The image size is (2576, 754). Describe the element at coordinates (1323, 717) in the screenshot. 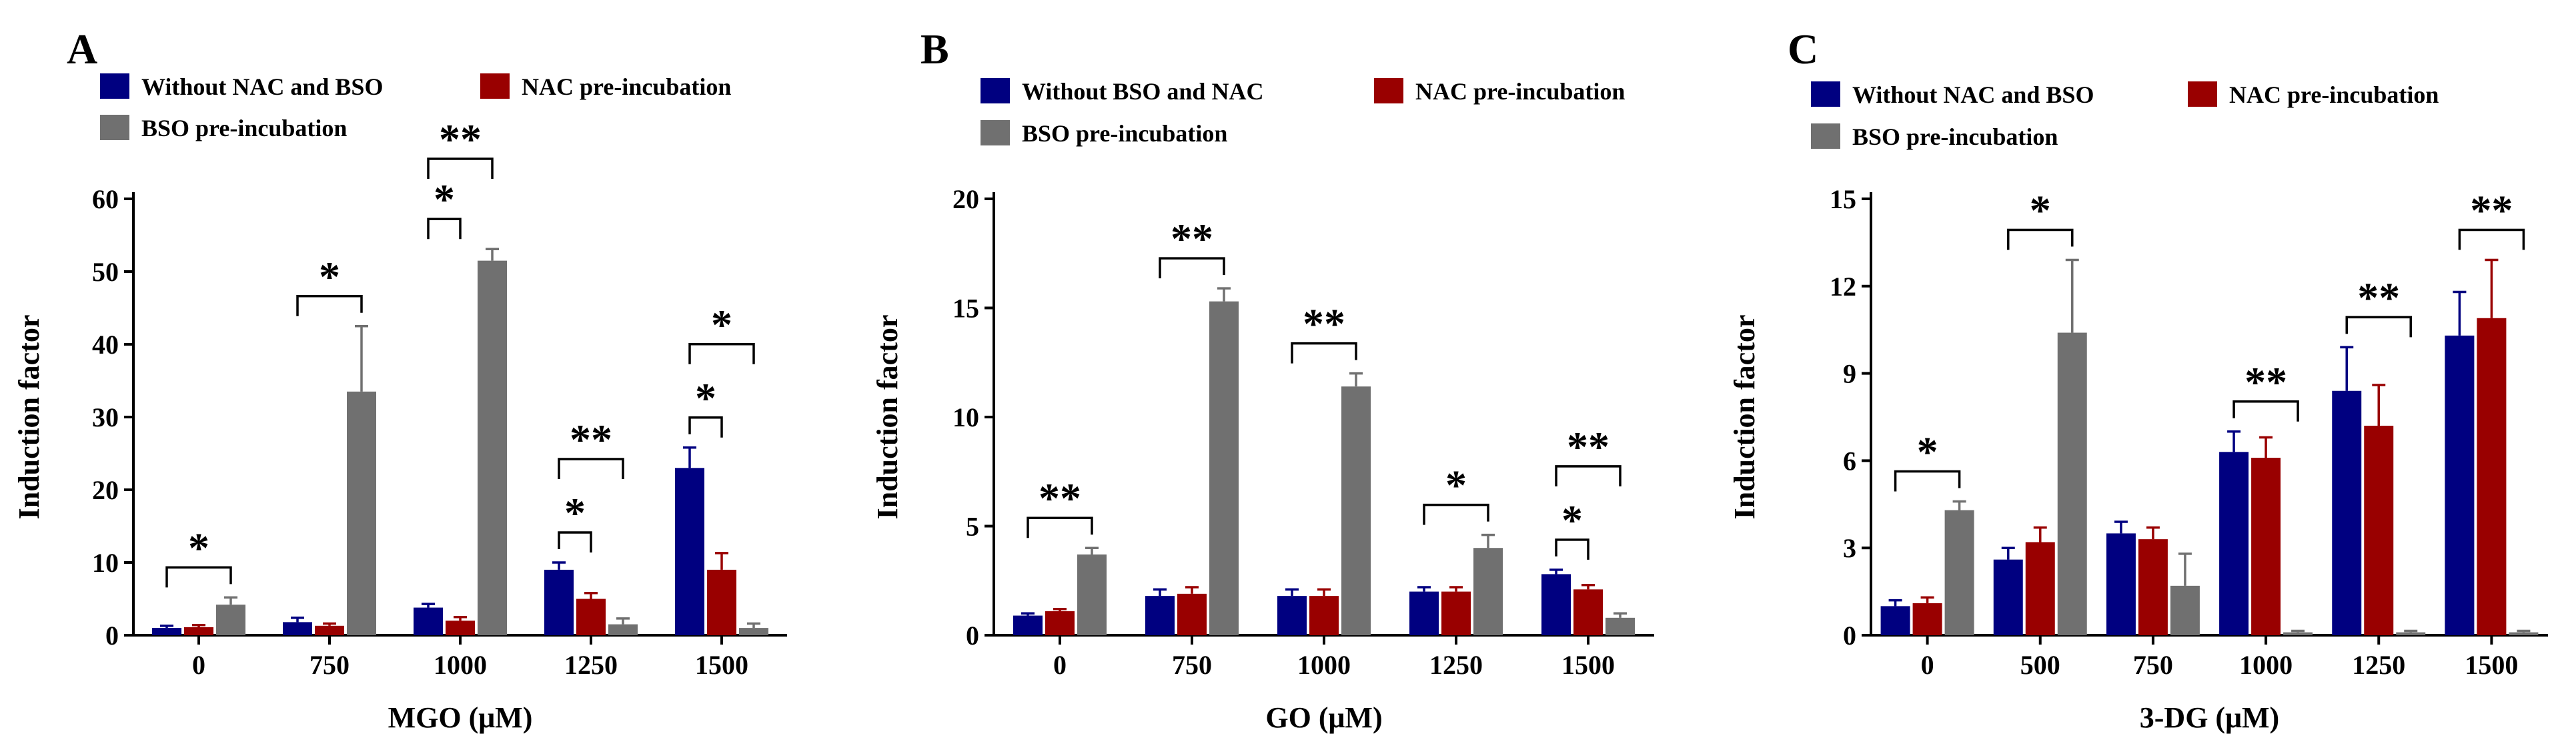

I see `x-axis-title: GO (μM)` at that location.